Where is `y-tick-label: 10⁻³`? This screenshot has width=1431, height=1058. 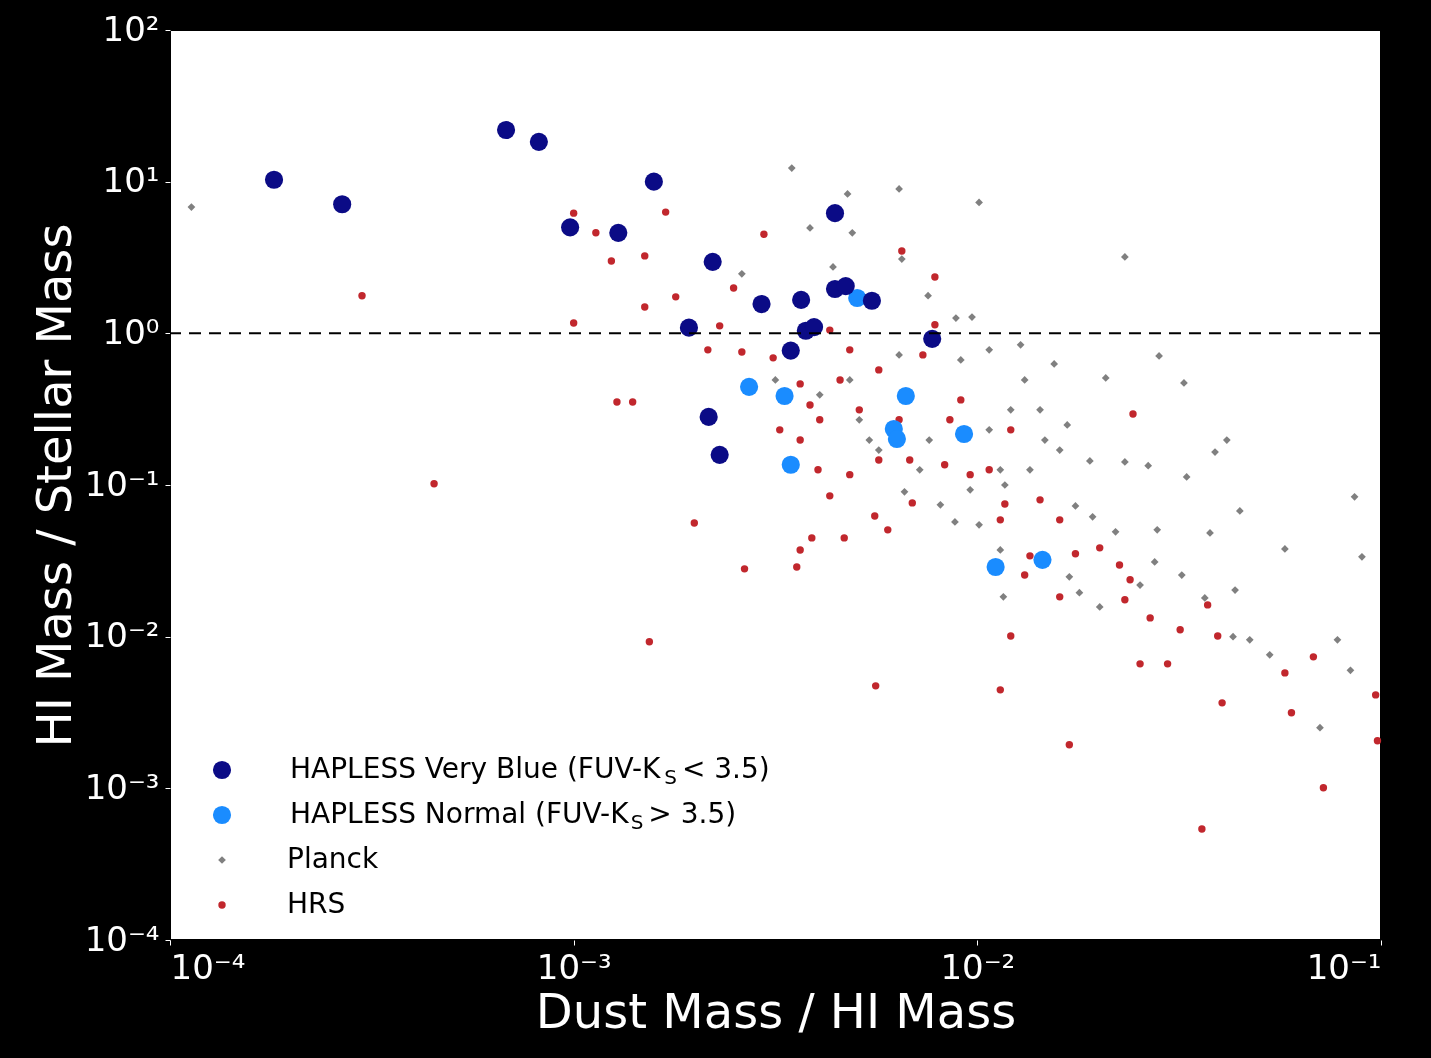
y-tick-label: 10⁻³ is located at coordinates (122, 786).